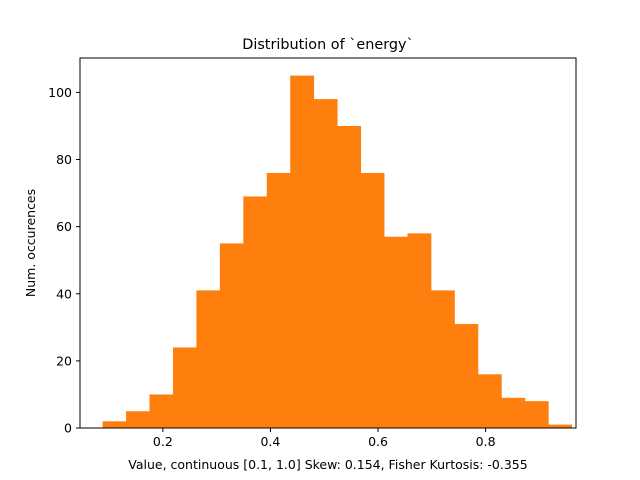 This screenshot has width=640, height=480. I want to click on y-tick-label: 60, so click(64, 226).